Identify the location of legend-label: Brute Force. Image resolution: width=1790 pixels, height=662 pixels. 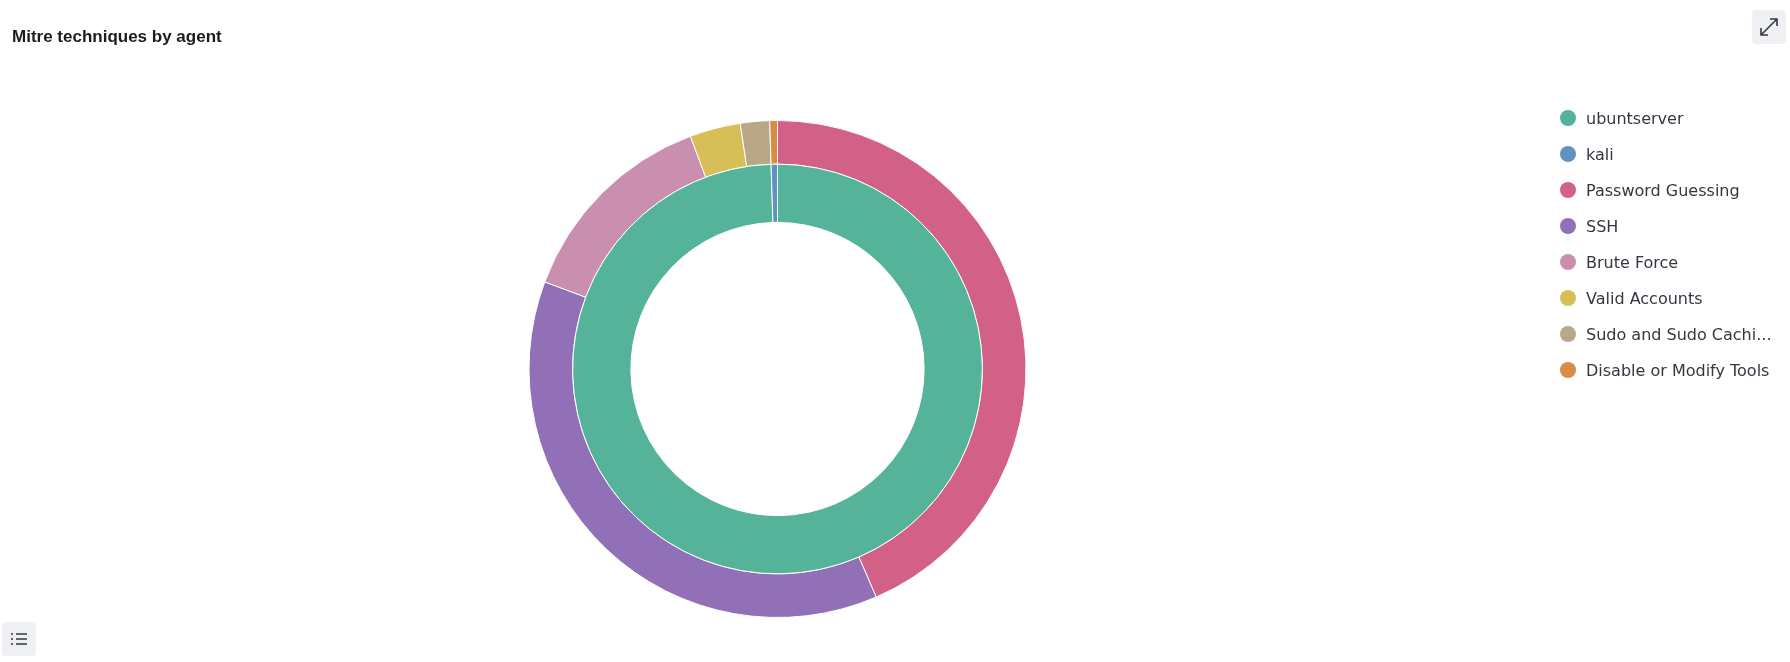
(1632, 262).